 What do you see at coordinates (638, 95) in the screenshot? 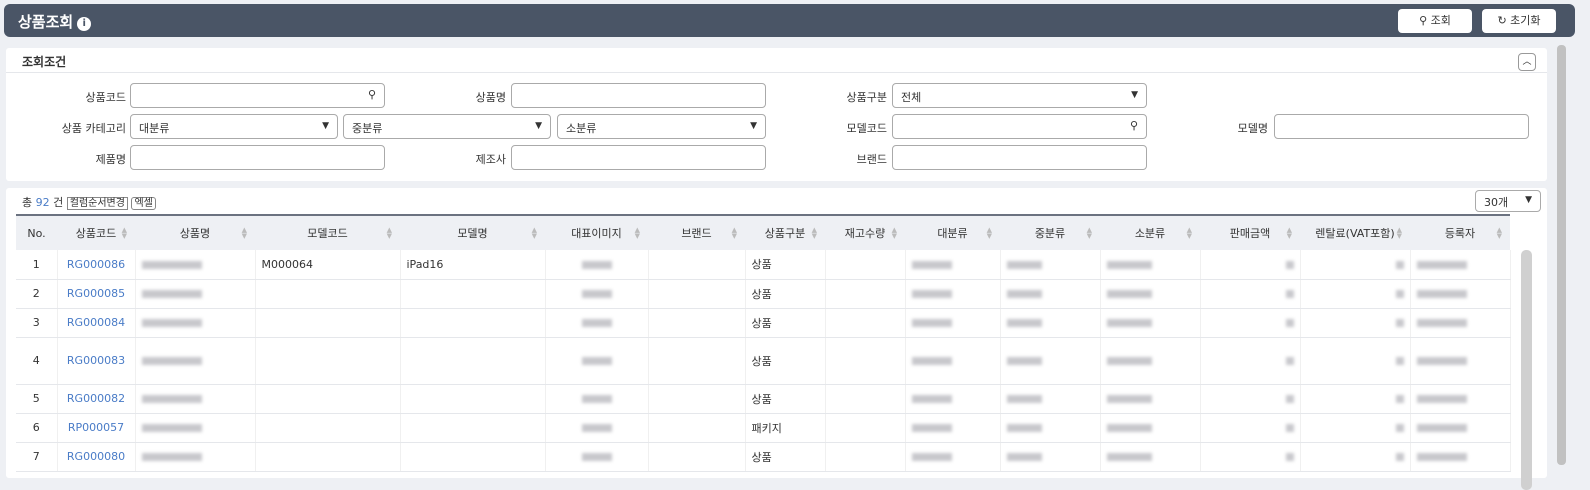
I see `product-name-input` at bounding box center [638, 95].